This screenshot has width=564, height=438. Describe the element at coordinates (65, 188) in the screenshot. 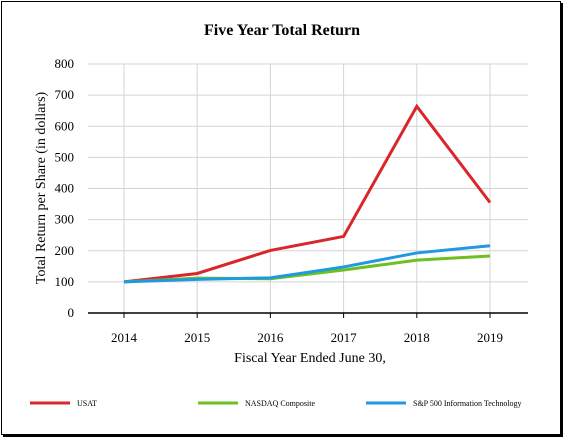

I see `y-tick-label: 400` at that location.